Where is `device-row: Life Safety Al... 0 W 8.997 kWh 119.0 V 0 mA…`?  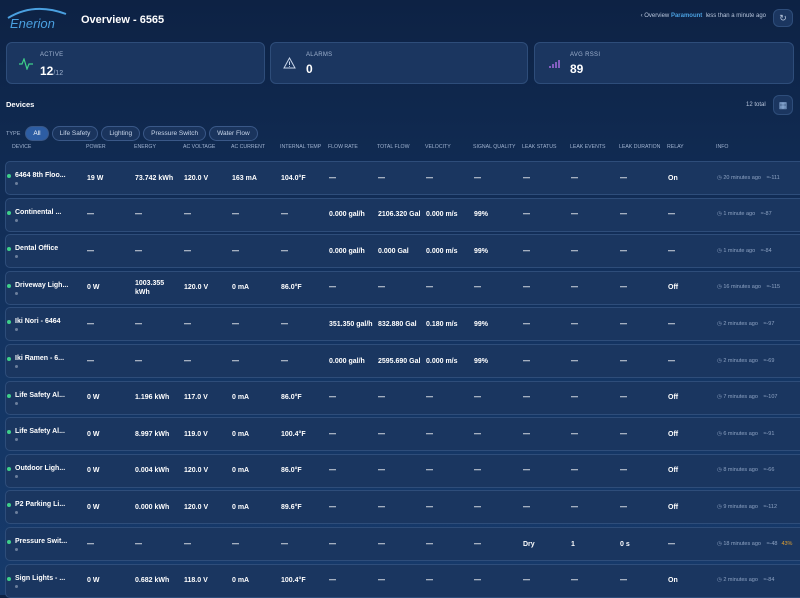 device-row: Life Safety Al... 0 W 8.997 kWh 119.0 V 0 mA… is located at coordinates (402, 434).